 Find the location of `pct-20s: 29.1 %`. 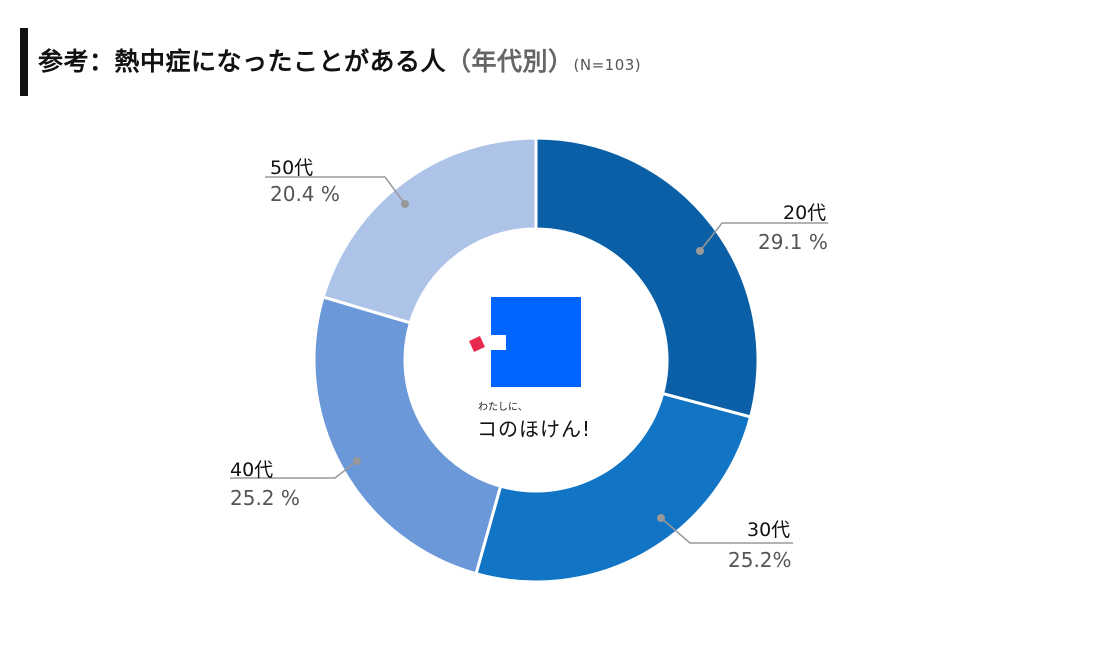

pct-20s: 29.1 % is located at coordinates (793, 242).